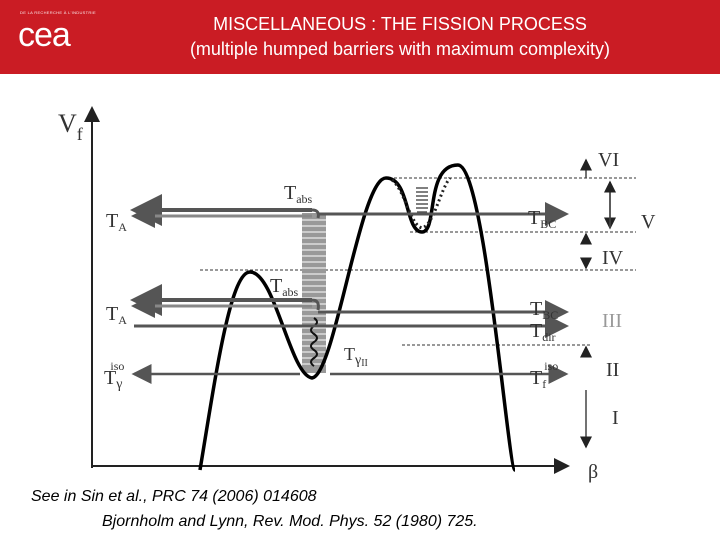 This screenshot has height=540, width=720. I want to click on middle-arrows, so click(349, 311).